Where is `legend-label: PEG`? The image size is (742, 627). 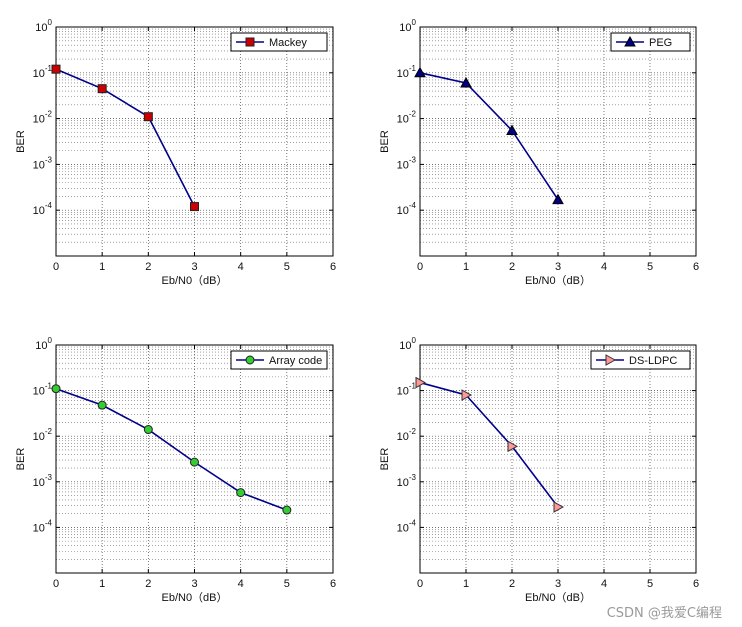 legend-label: PEG is located at coordinates (660, 43).